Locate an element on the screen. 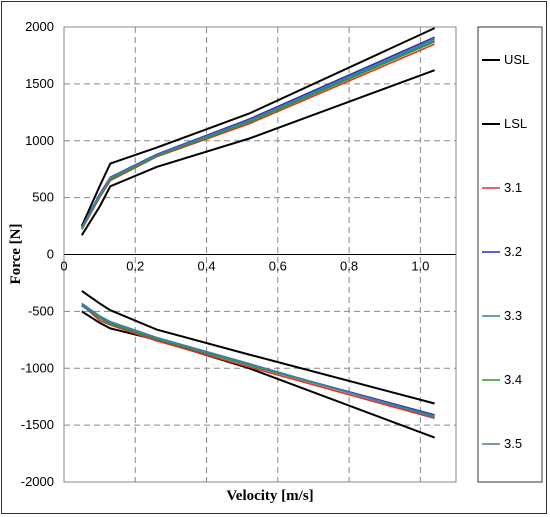 The image size is (550, 517). legend-box is located at coordinates (510, 254).